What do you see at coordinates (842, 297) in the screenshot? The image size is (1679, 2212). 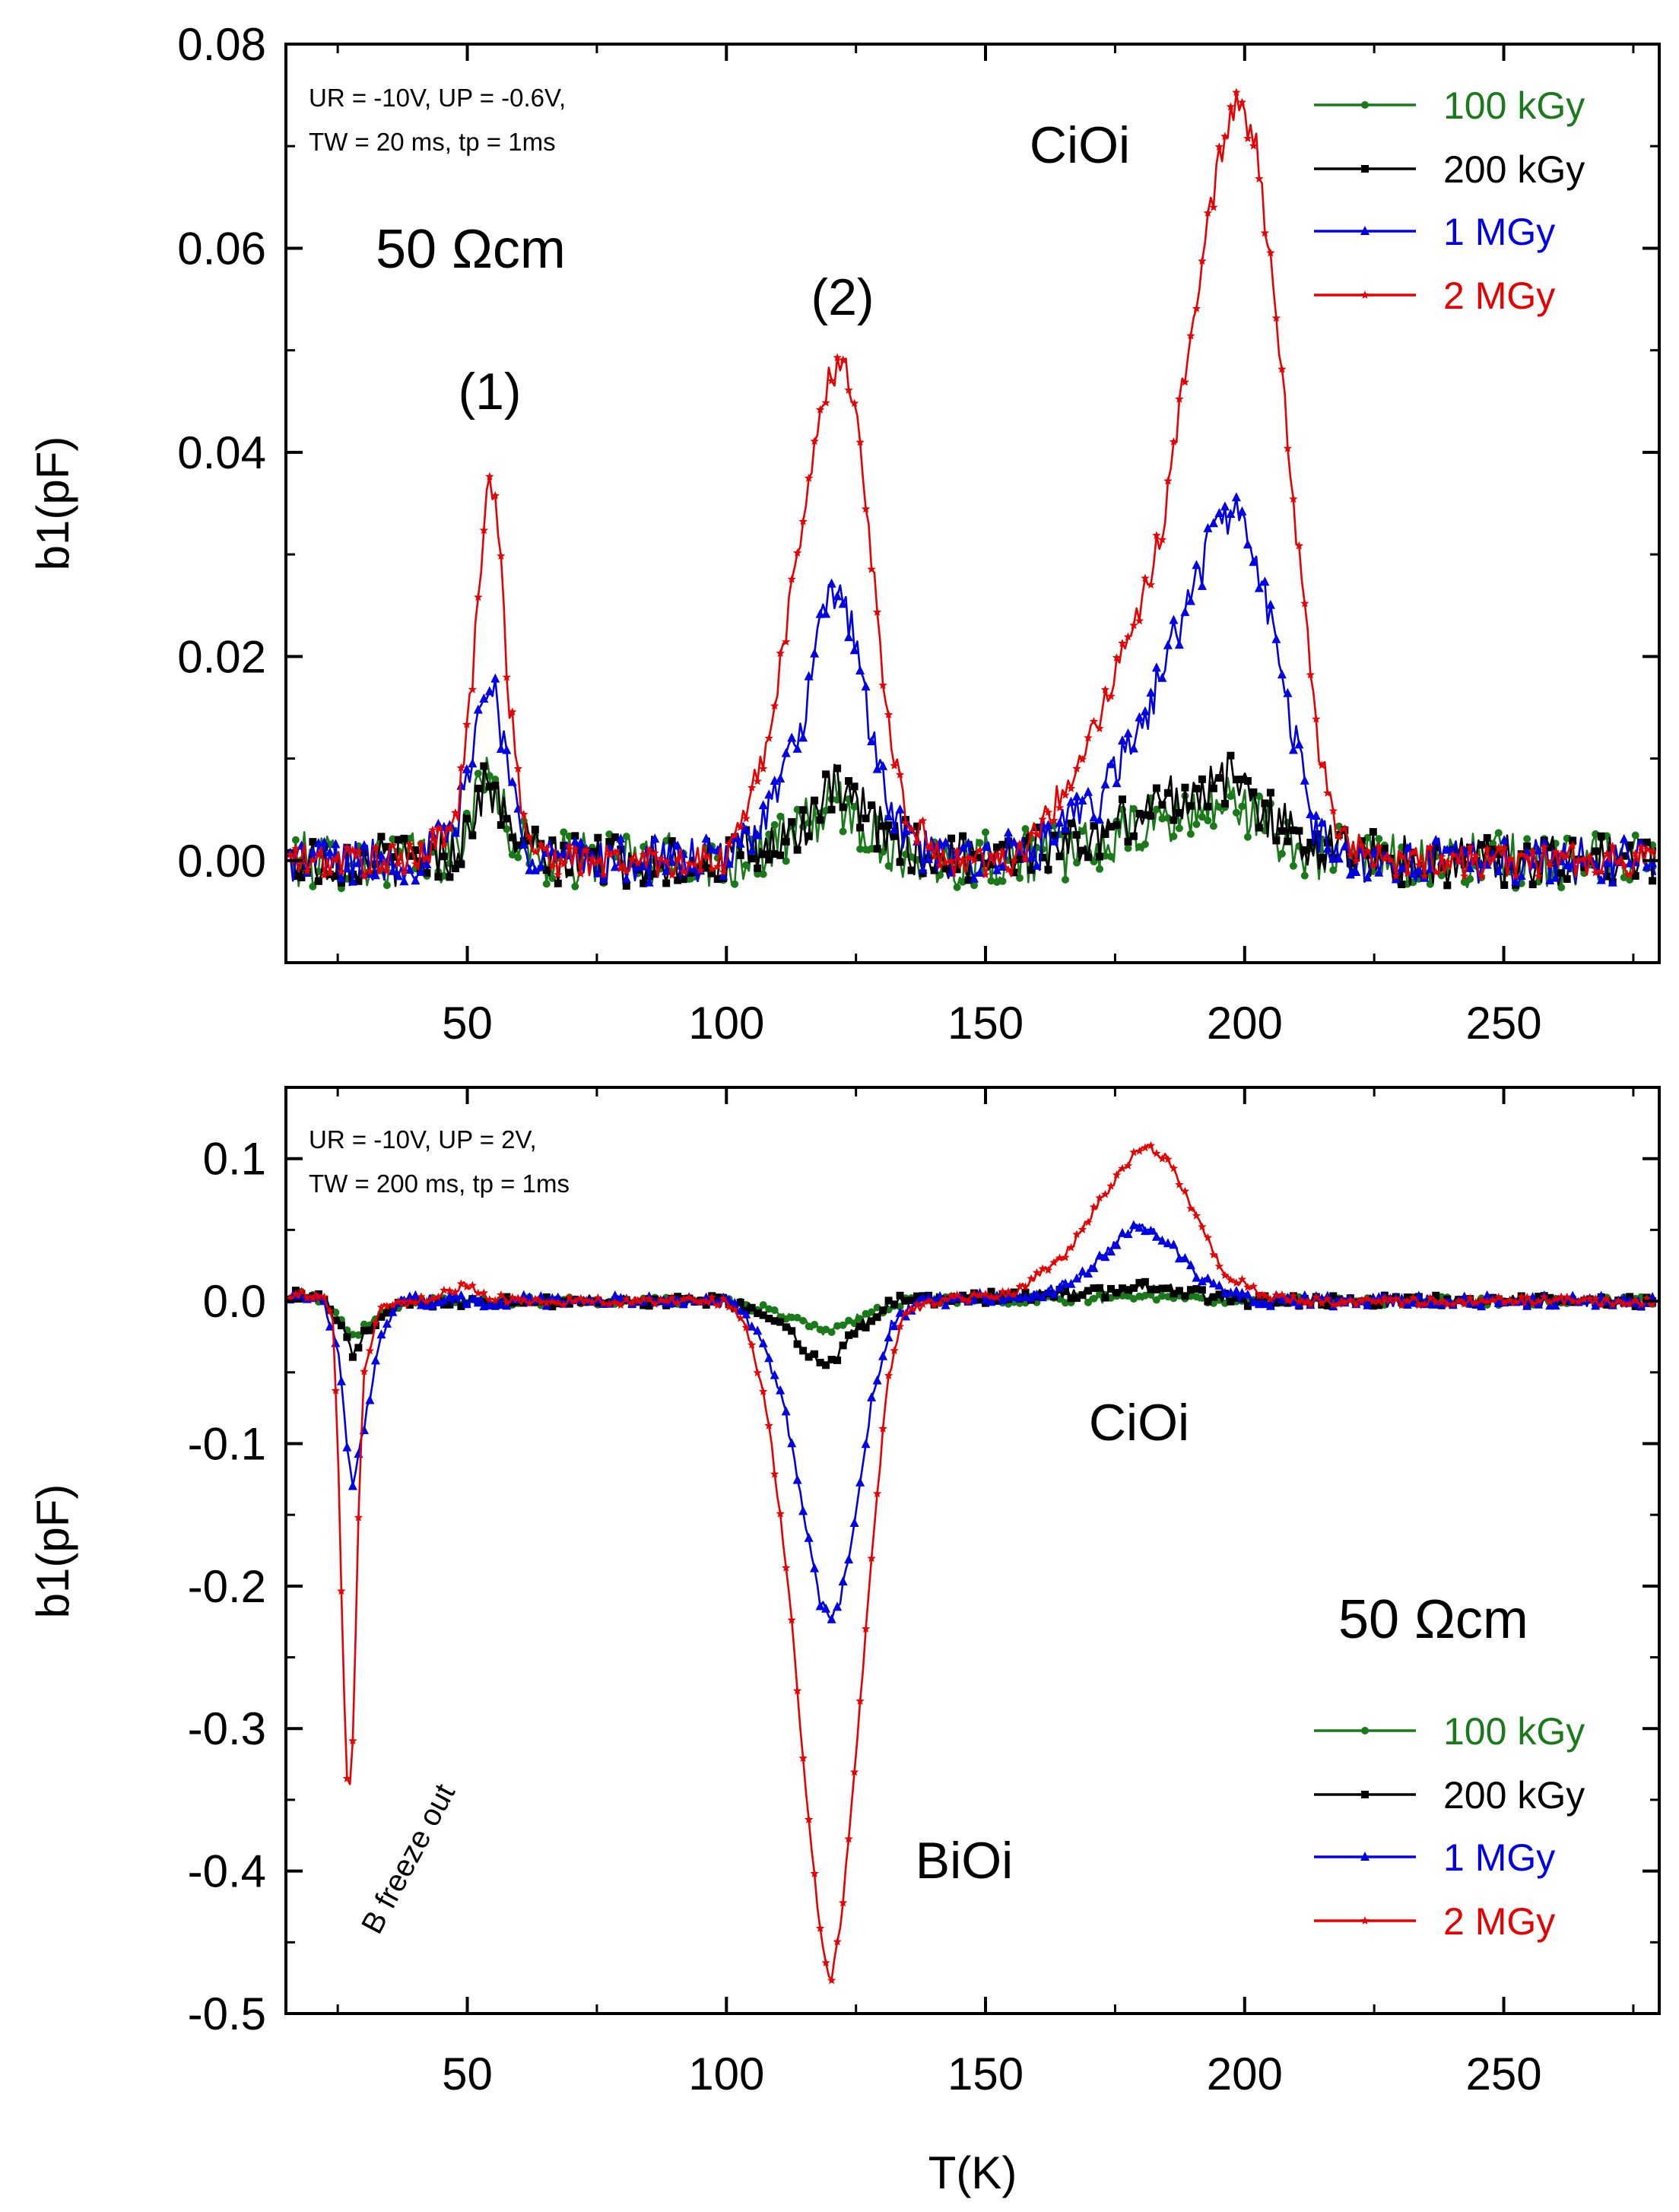 I see `peak-2-label: (2)` at bounding box center [842, 297].